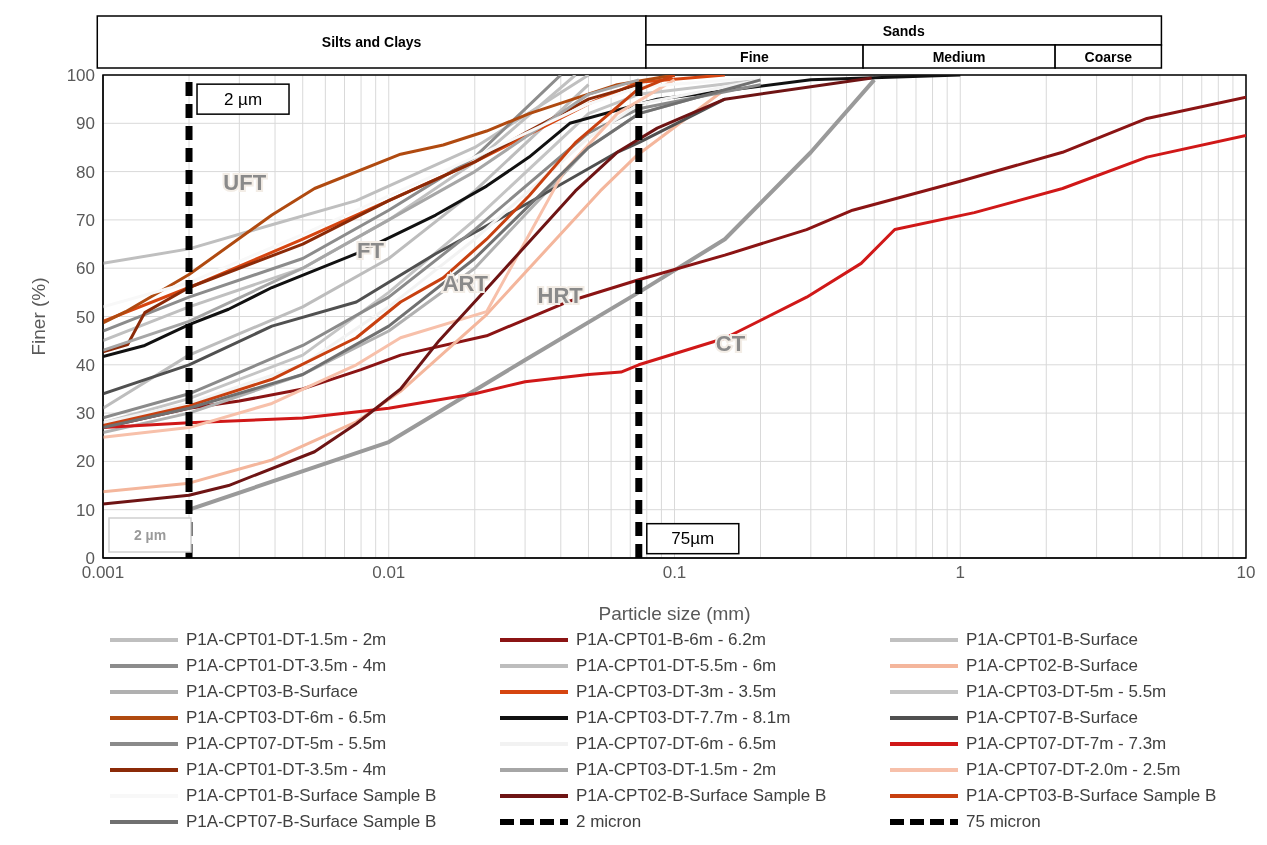 Image resolution: width=1267 pixels, height=845 pixels. Describe the element at coordinates (85, 414) in the screenshot. I see `y-tick-label: 30` at that location.